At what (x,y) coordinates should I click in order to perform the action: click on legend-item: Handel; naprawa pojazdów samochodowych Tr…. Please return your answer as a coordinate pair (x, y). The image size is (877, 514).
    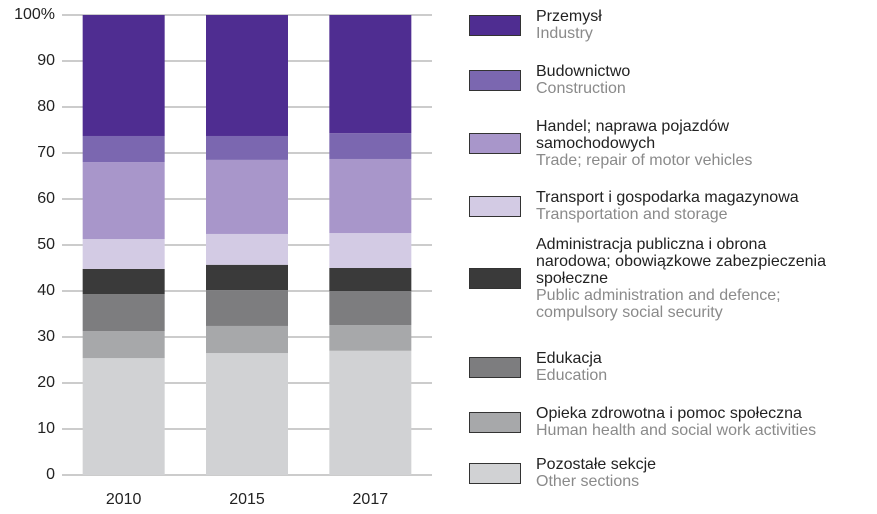
    Looking at the image, I should click on (610, 143).